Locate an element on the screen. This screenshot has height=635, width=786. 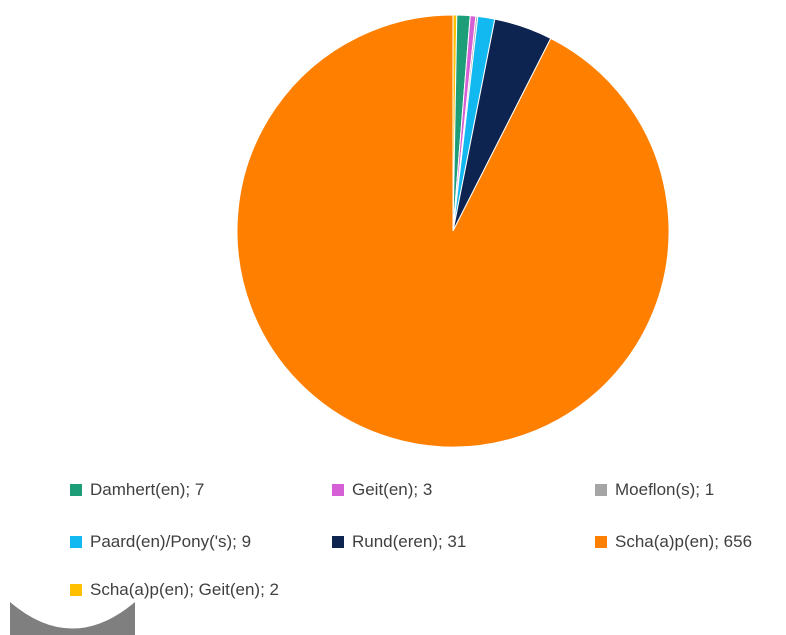
legend-entry-schaap-geit: Scha(a)p(en); Geit(en); 2 is located at coordinates (174, 590).